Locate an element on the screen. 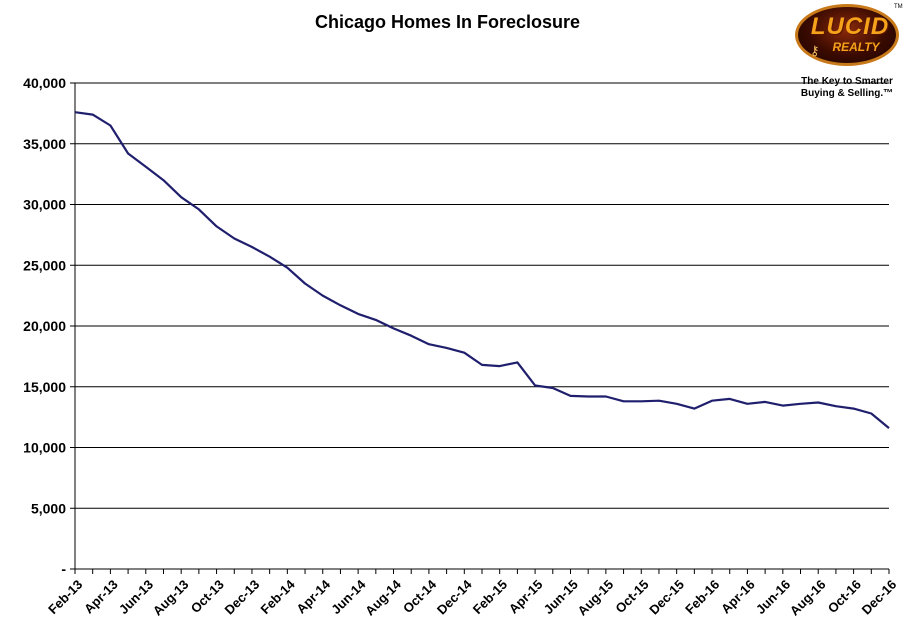  x-tick-label: Apr-15 is located at coordinates (526, 597).